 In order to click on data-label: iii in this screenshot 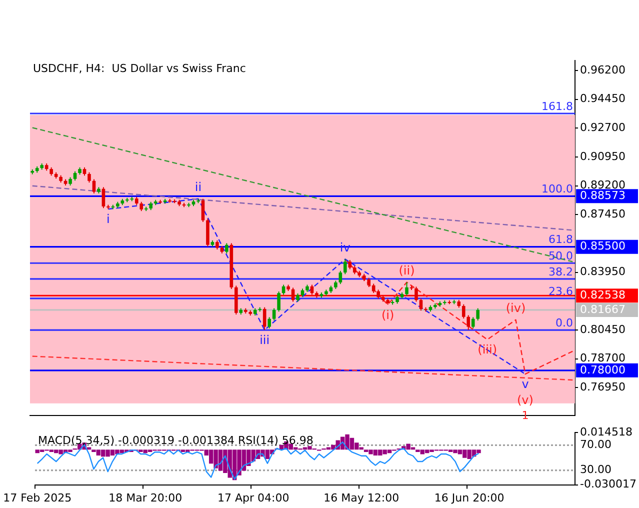, I will do `click(265, 340)`.